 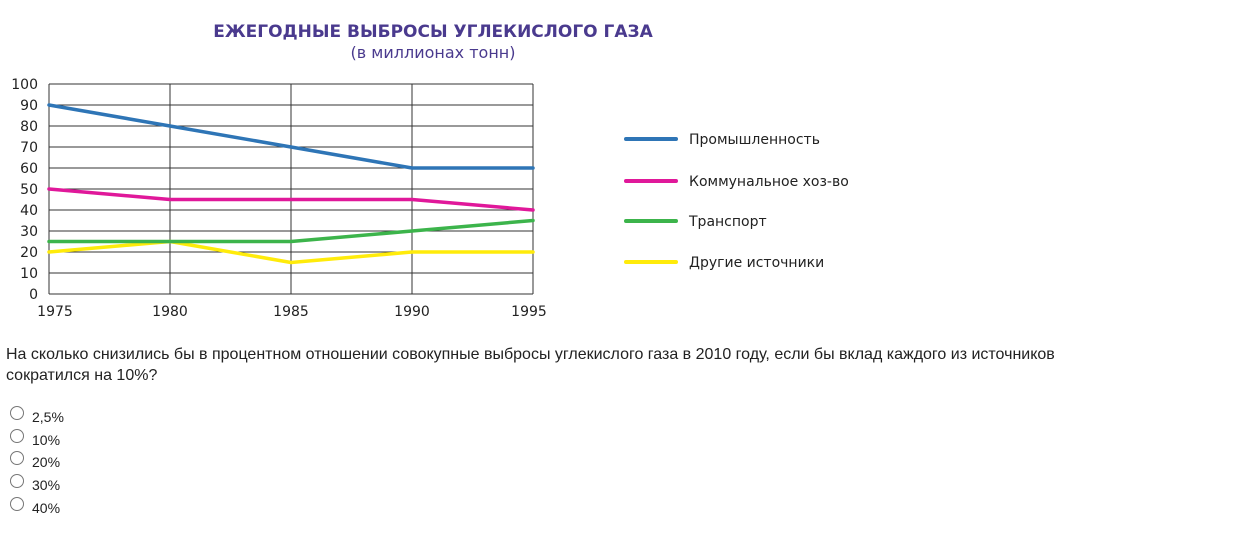 What do you see at coordinates (29, 169) in the screenshot?
I see `y-tick-label: 60` at bounding box center [29, 169].